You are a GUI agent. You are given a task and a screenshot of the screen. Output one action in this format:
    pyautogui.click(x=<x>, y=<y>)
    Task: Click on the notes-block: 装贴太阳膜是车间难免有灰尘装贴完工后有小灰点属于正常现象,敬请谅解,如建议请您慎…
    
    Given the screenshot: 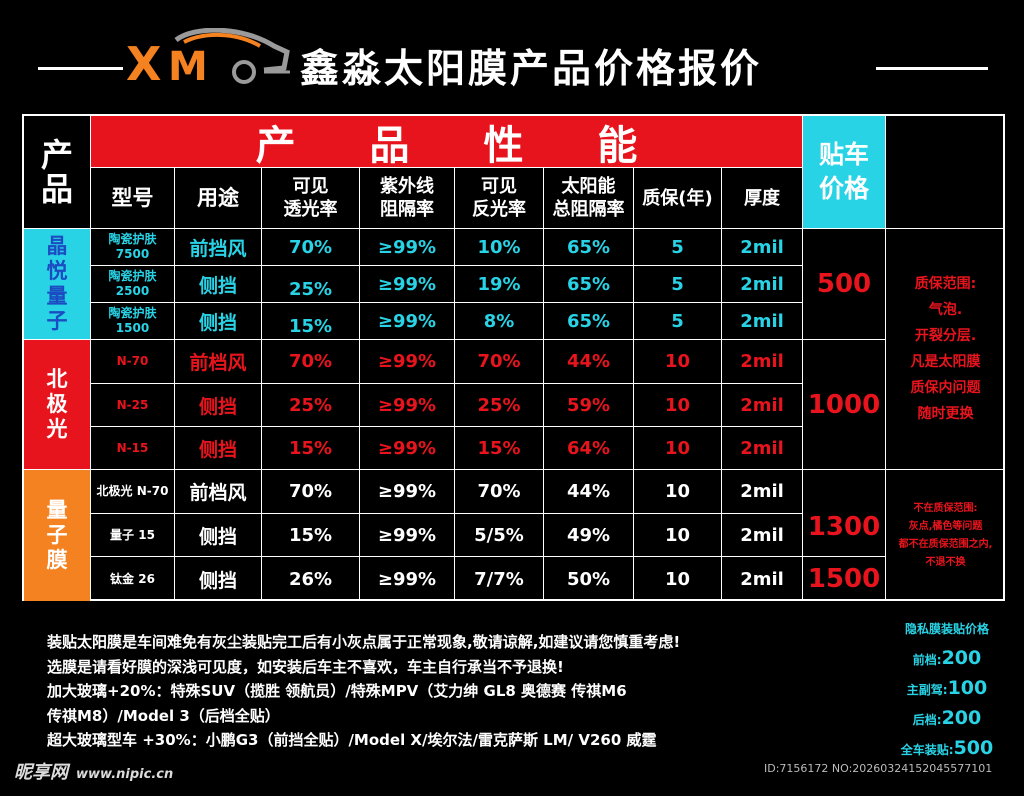 What is the action you would take?
    pyautogui.click(x=427, y=691)
    